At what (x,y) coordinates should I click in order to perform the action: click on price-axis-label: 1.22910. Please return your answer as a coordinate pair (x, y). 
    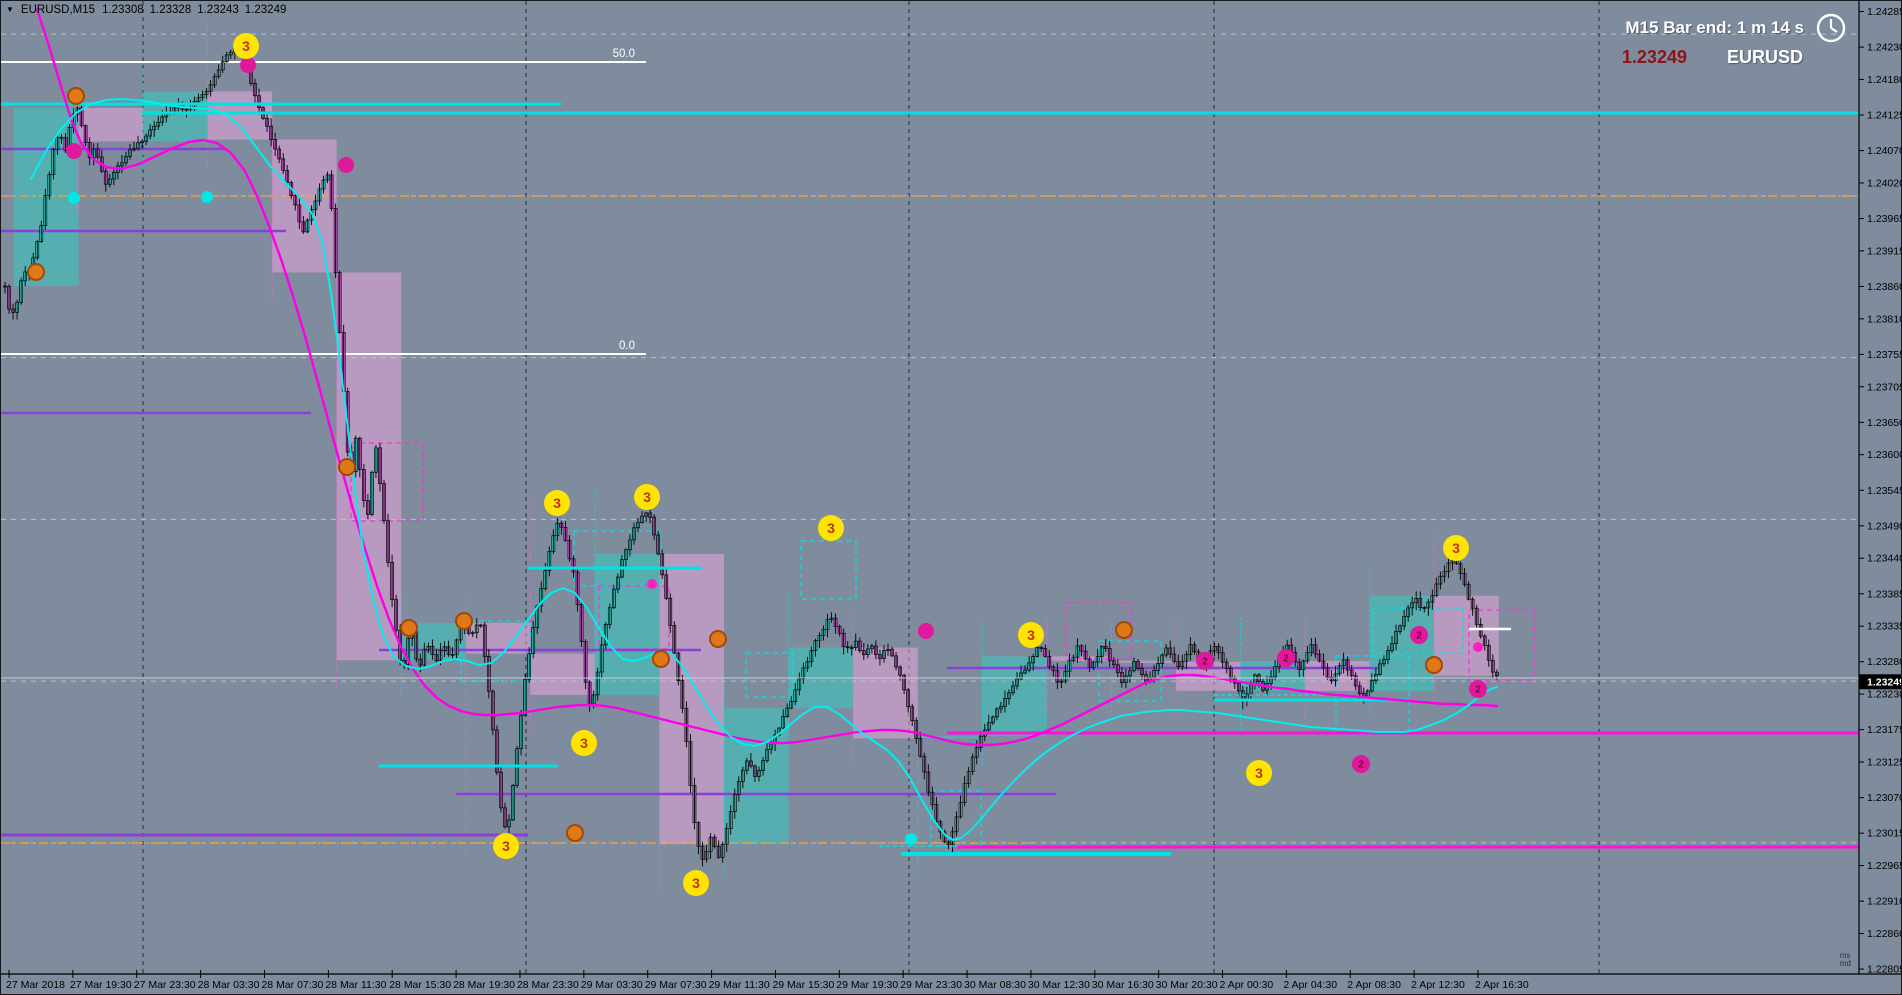
    Looking at the image, I should click on (1884, 902).